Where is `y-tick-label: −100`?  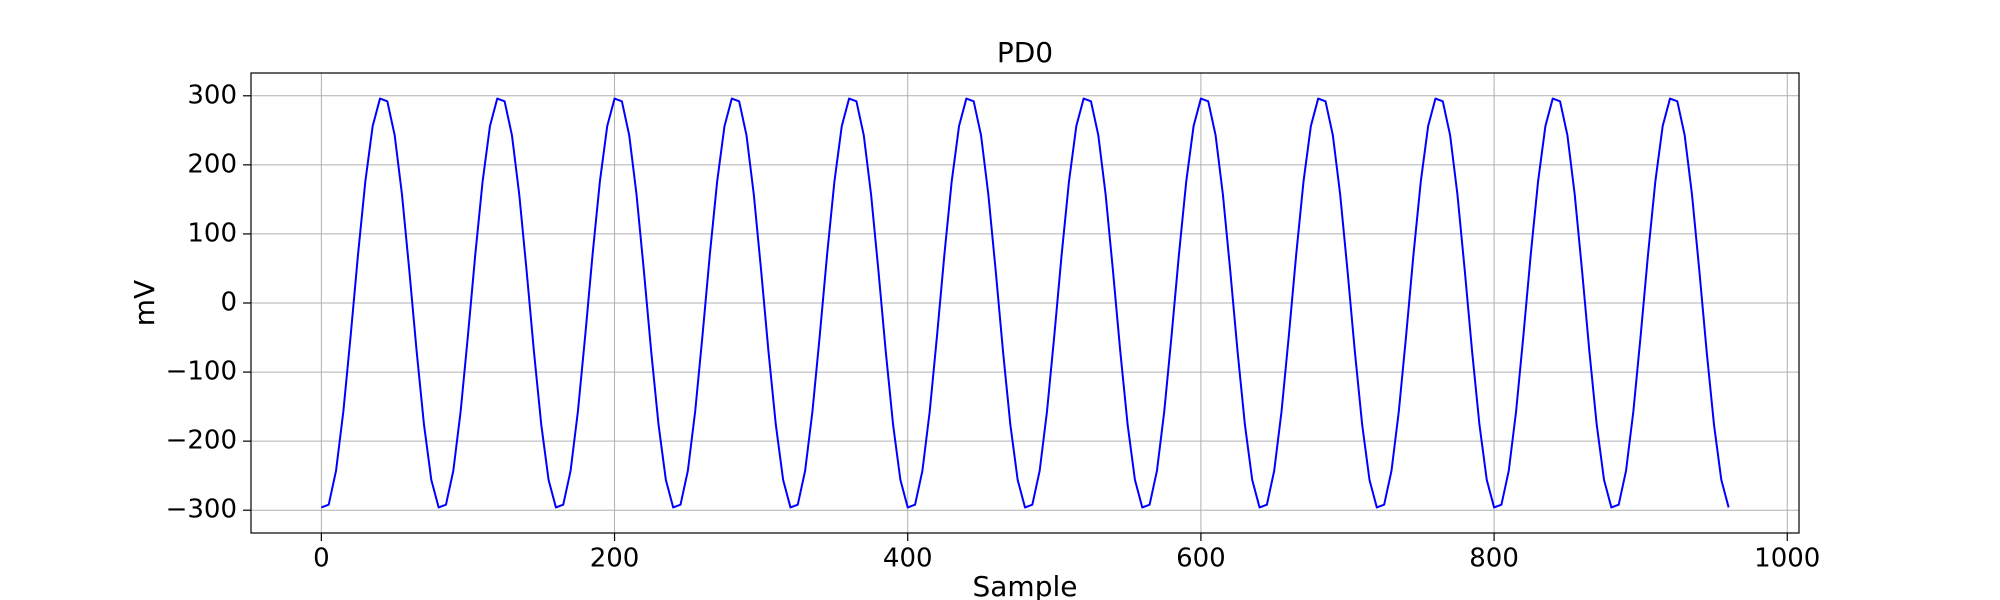 y-tick-label: −100 is located at coordinates (201, 372).